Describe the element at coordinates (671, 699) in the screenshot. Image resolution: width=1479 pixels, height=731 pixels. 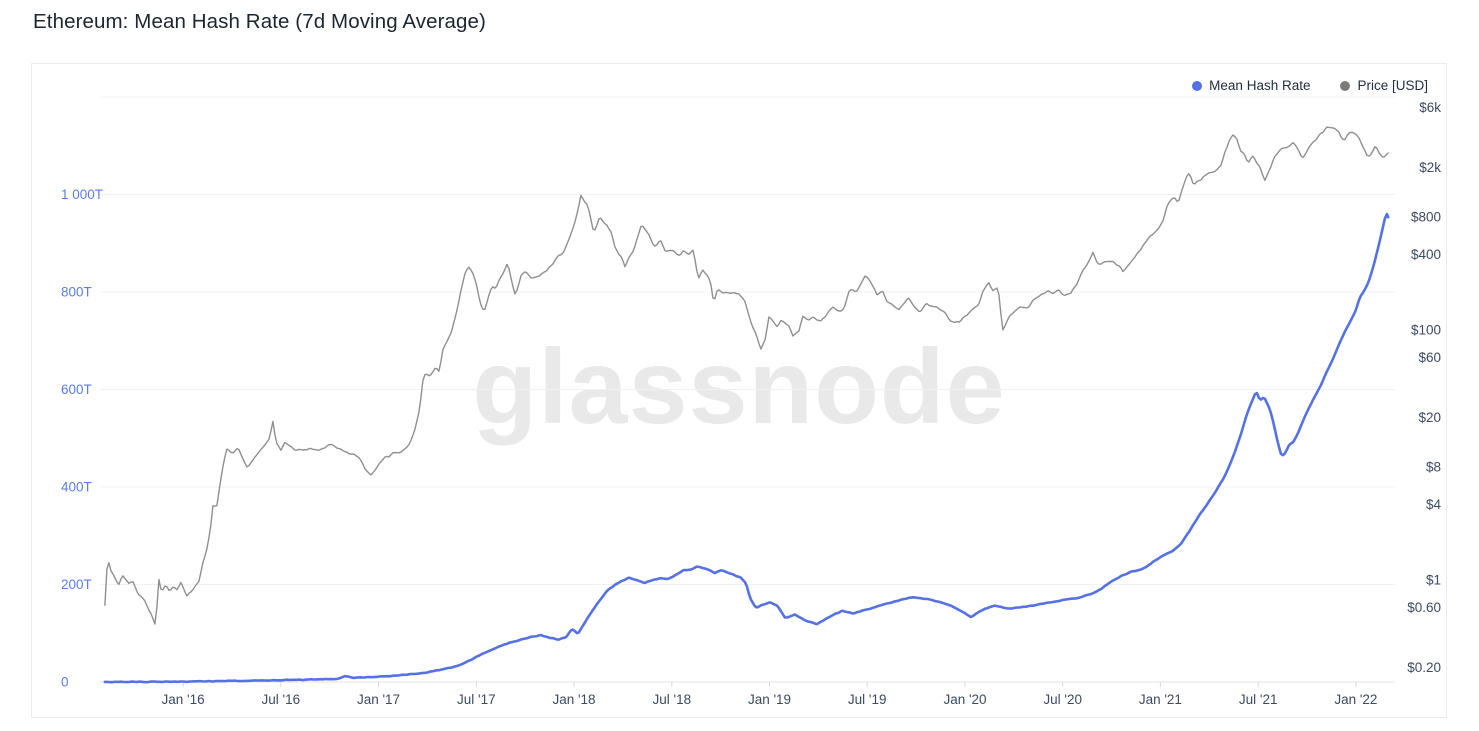
I see `x-axis-label: Jul '18` at that location.